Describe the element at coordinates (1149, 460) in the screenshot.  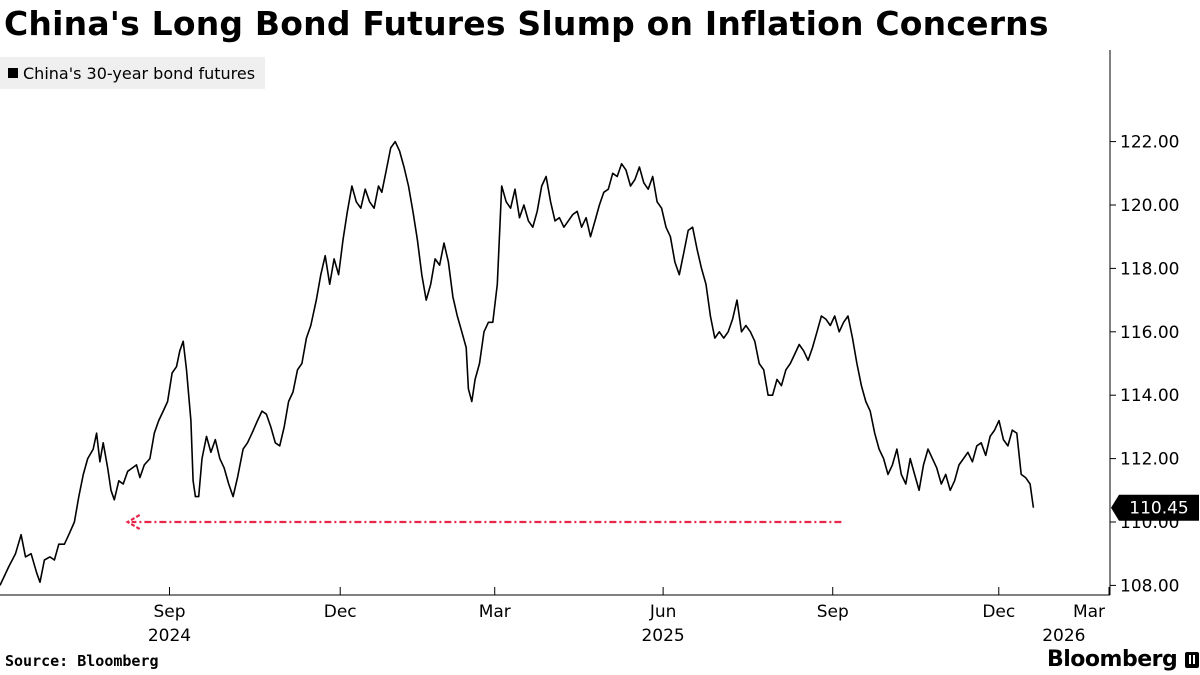
I see `y-tick-label-2: 112.00` at that location.